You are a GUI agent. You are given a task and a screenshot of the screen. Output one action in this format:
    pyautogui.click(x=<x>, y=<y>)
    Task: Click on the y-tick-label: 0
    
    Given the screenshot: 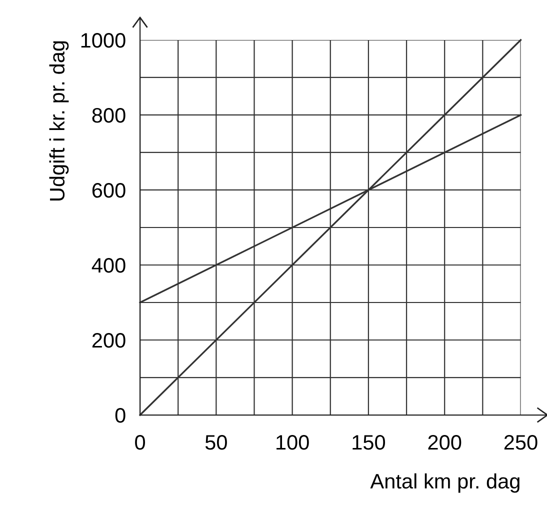 What is the action you would take?
    pyautogui.click(x=120, y=415)
    